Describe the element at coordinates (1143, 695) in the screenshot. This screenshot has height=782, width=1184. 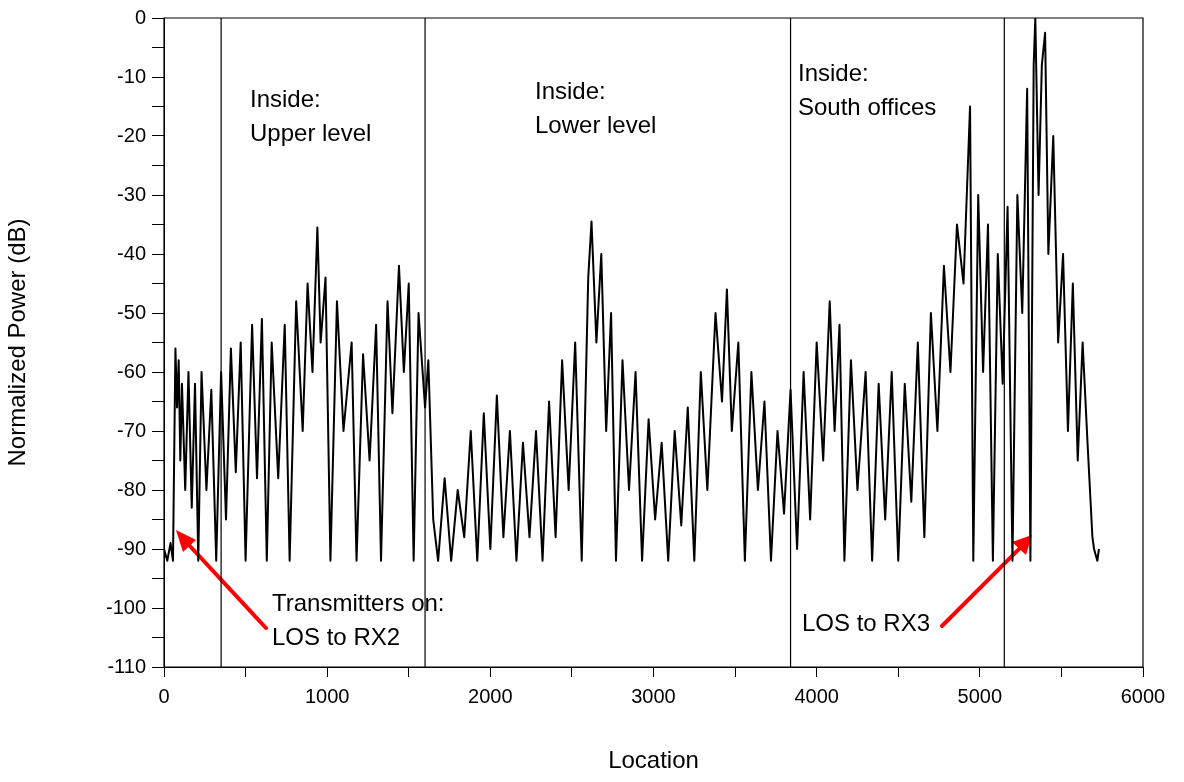
I see `x-tick-label: 6000` at that location.